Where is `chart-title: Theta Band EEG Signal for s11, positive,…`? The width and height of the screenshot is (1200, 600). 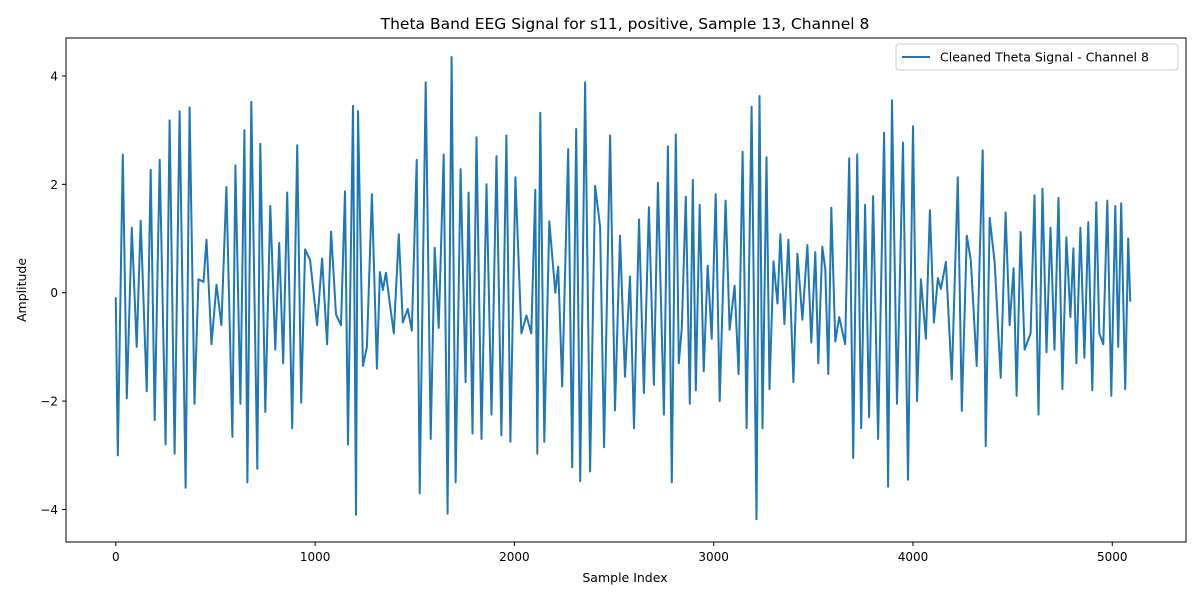 chart-title: Theta Band EEG Signal for s11, positive,… is located at coordinates (625, 24).